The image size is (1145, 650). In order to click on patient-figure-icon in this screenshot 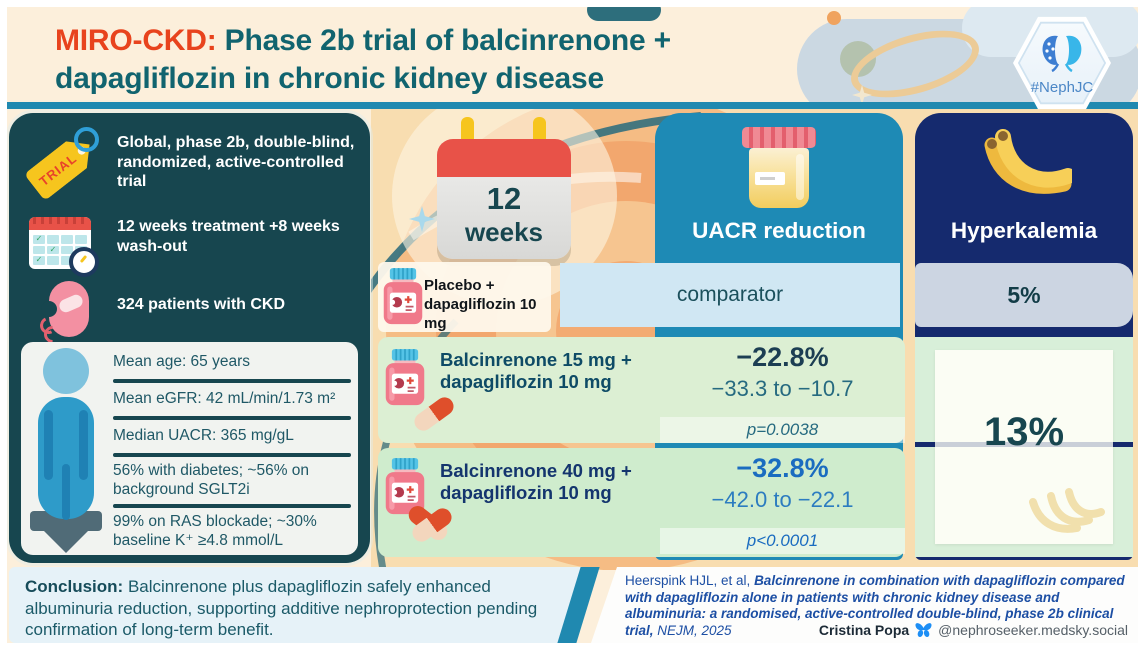, I will do `click(66, 450)`.